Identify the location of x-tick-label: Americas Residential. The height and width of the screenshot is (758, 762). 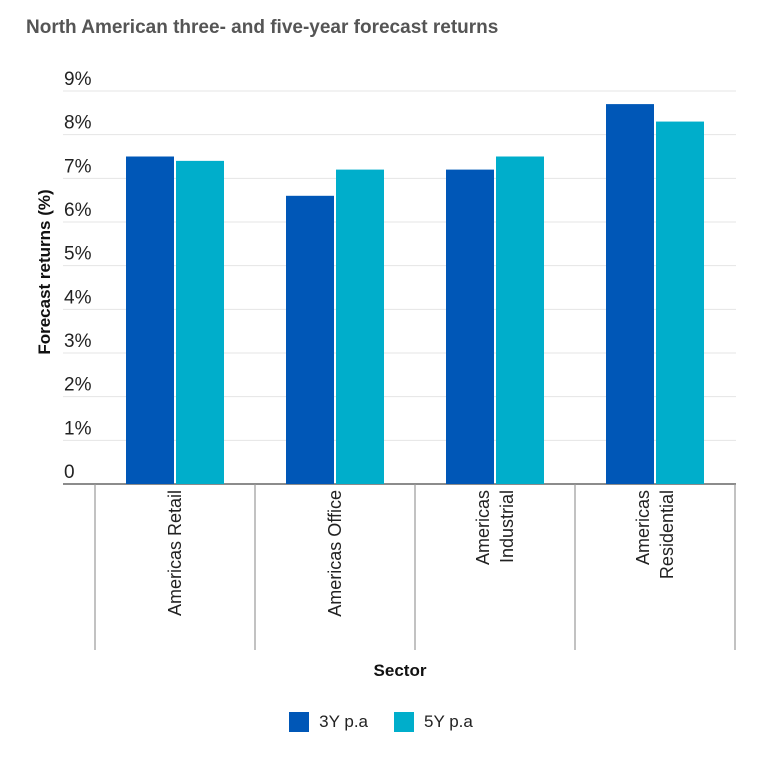
(655, 534).